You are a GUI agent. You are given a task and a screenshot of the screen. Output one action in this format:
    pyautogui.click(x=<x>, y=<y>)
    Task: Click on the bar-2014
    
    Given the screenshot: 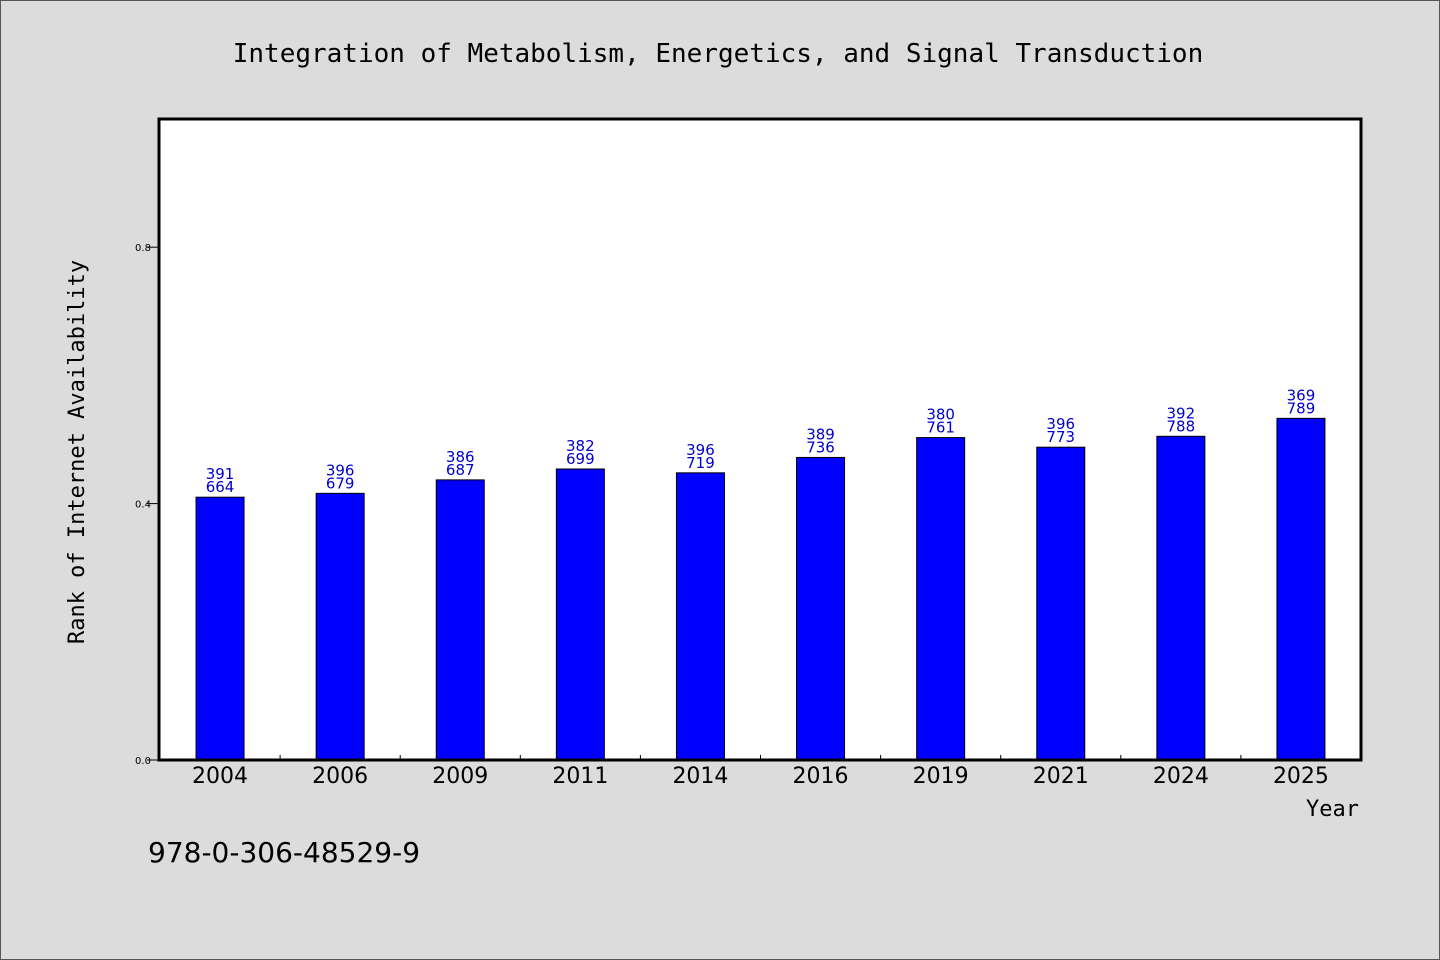 What is the action you would take?
    pyautogui.click(x=700, y=616)
    